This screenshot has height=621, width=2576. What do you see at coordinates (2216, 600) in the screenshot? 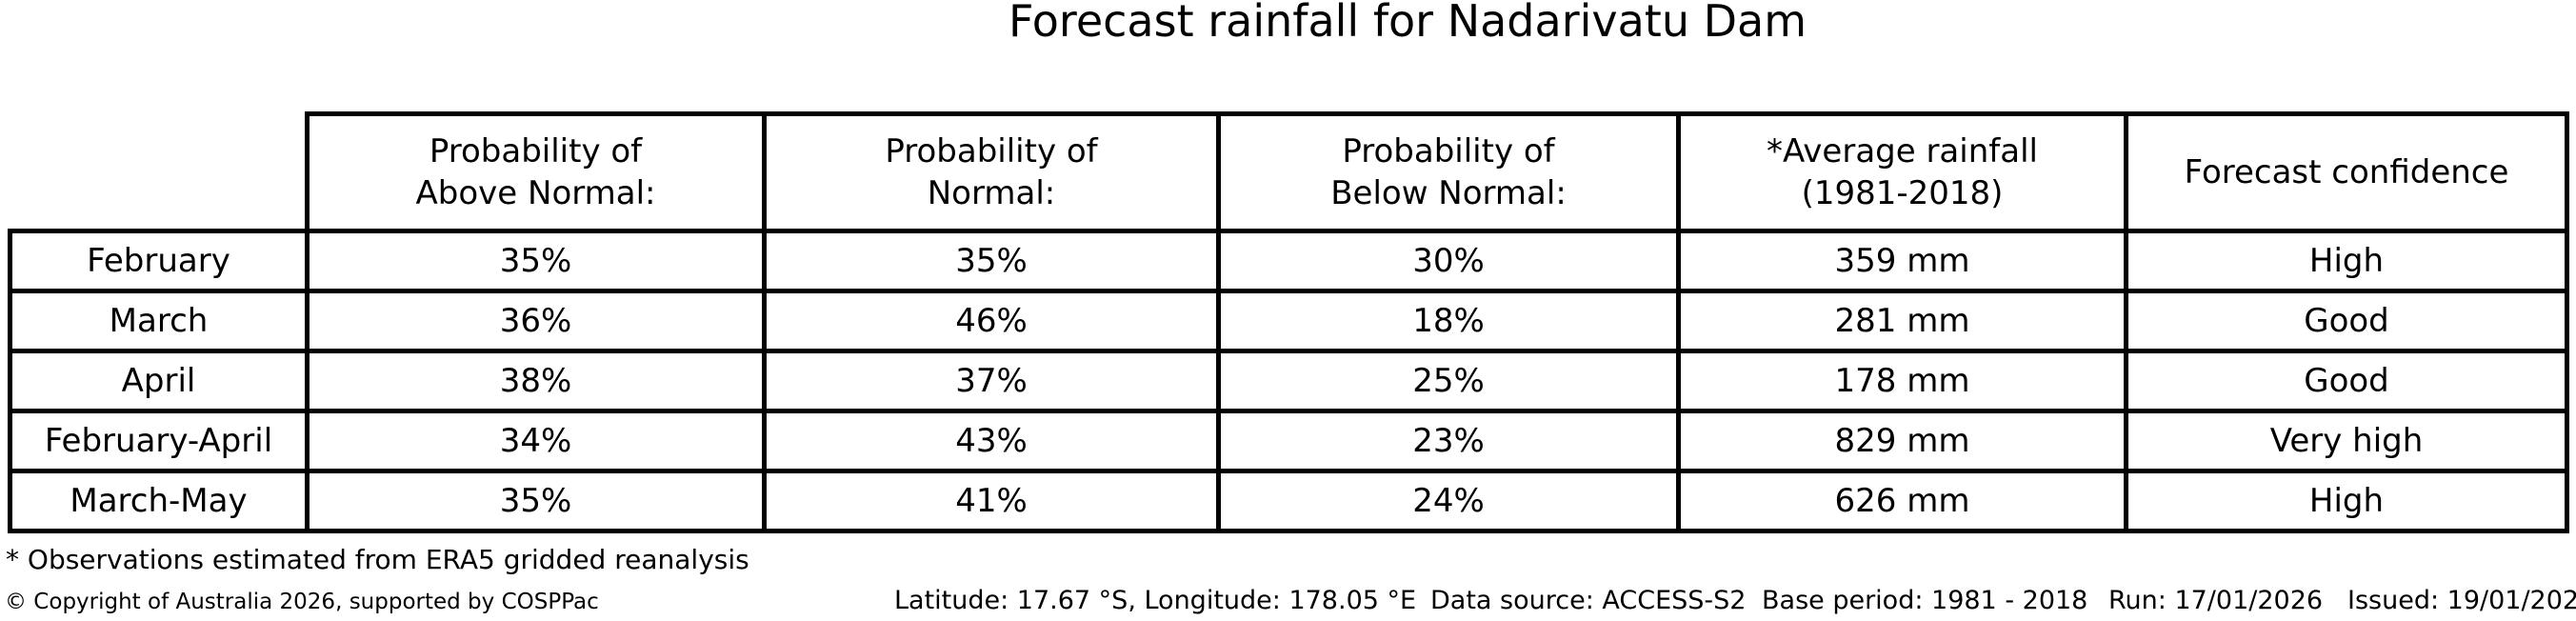
I see `run-date-text: Run: 17/01/2026` at bounding box center [2216, 600].